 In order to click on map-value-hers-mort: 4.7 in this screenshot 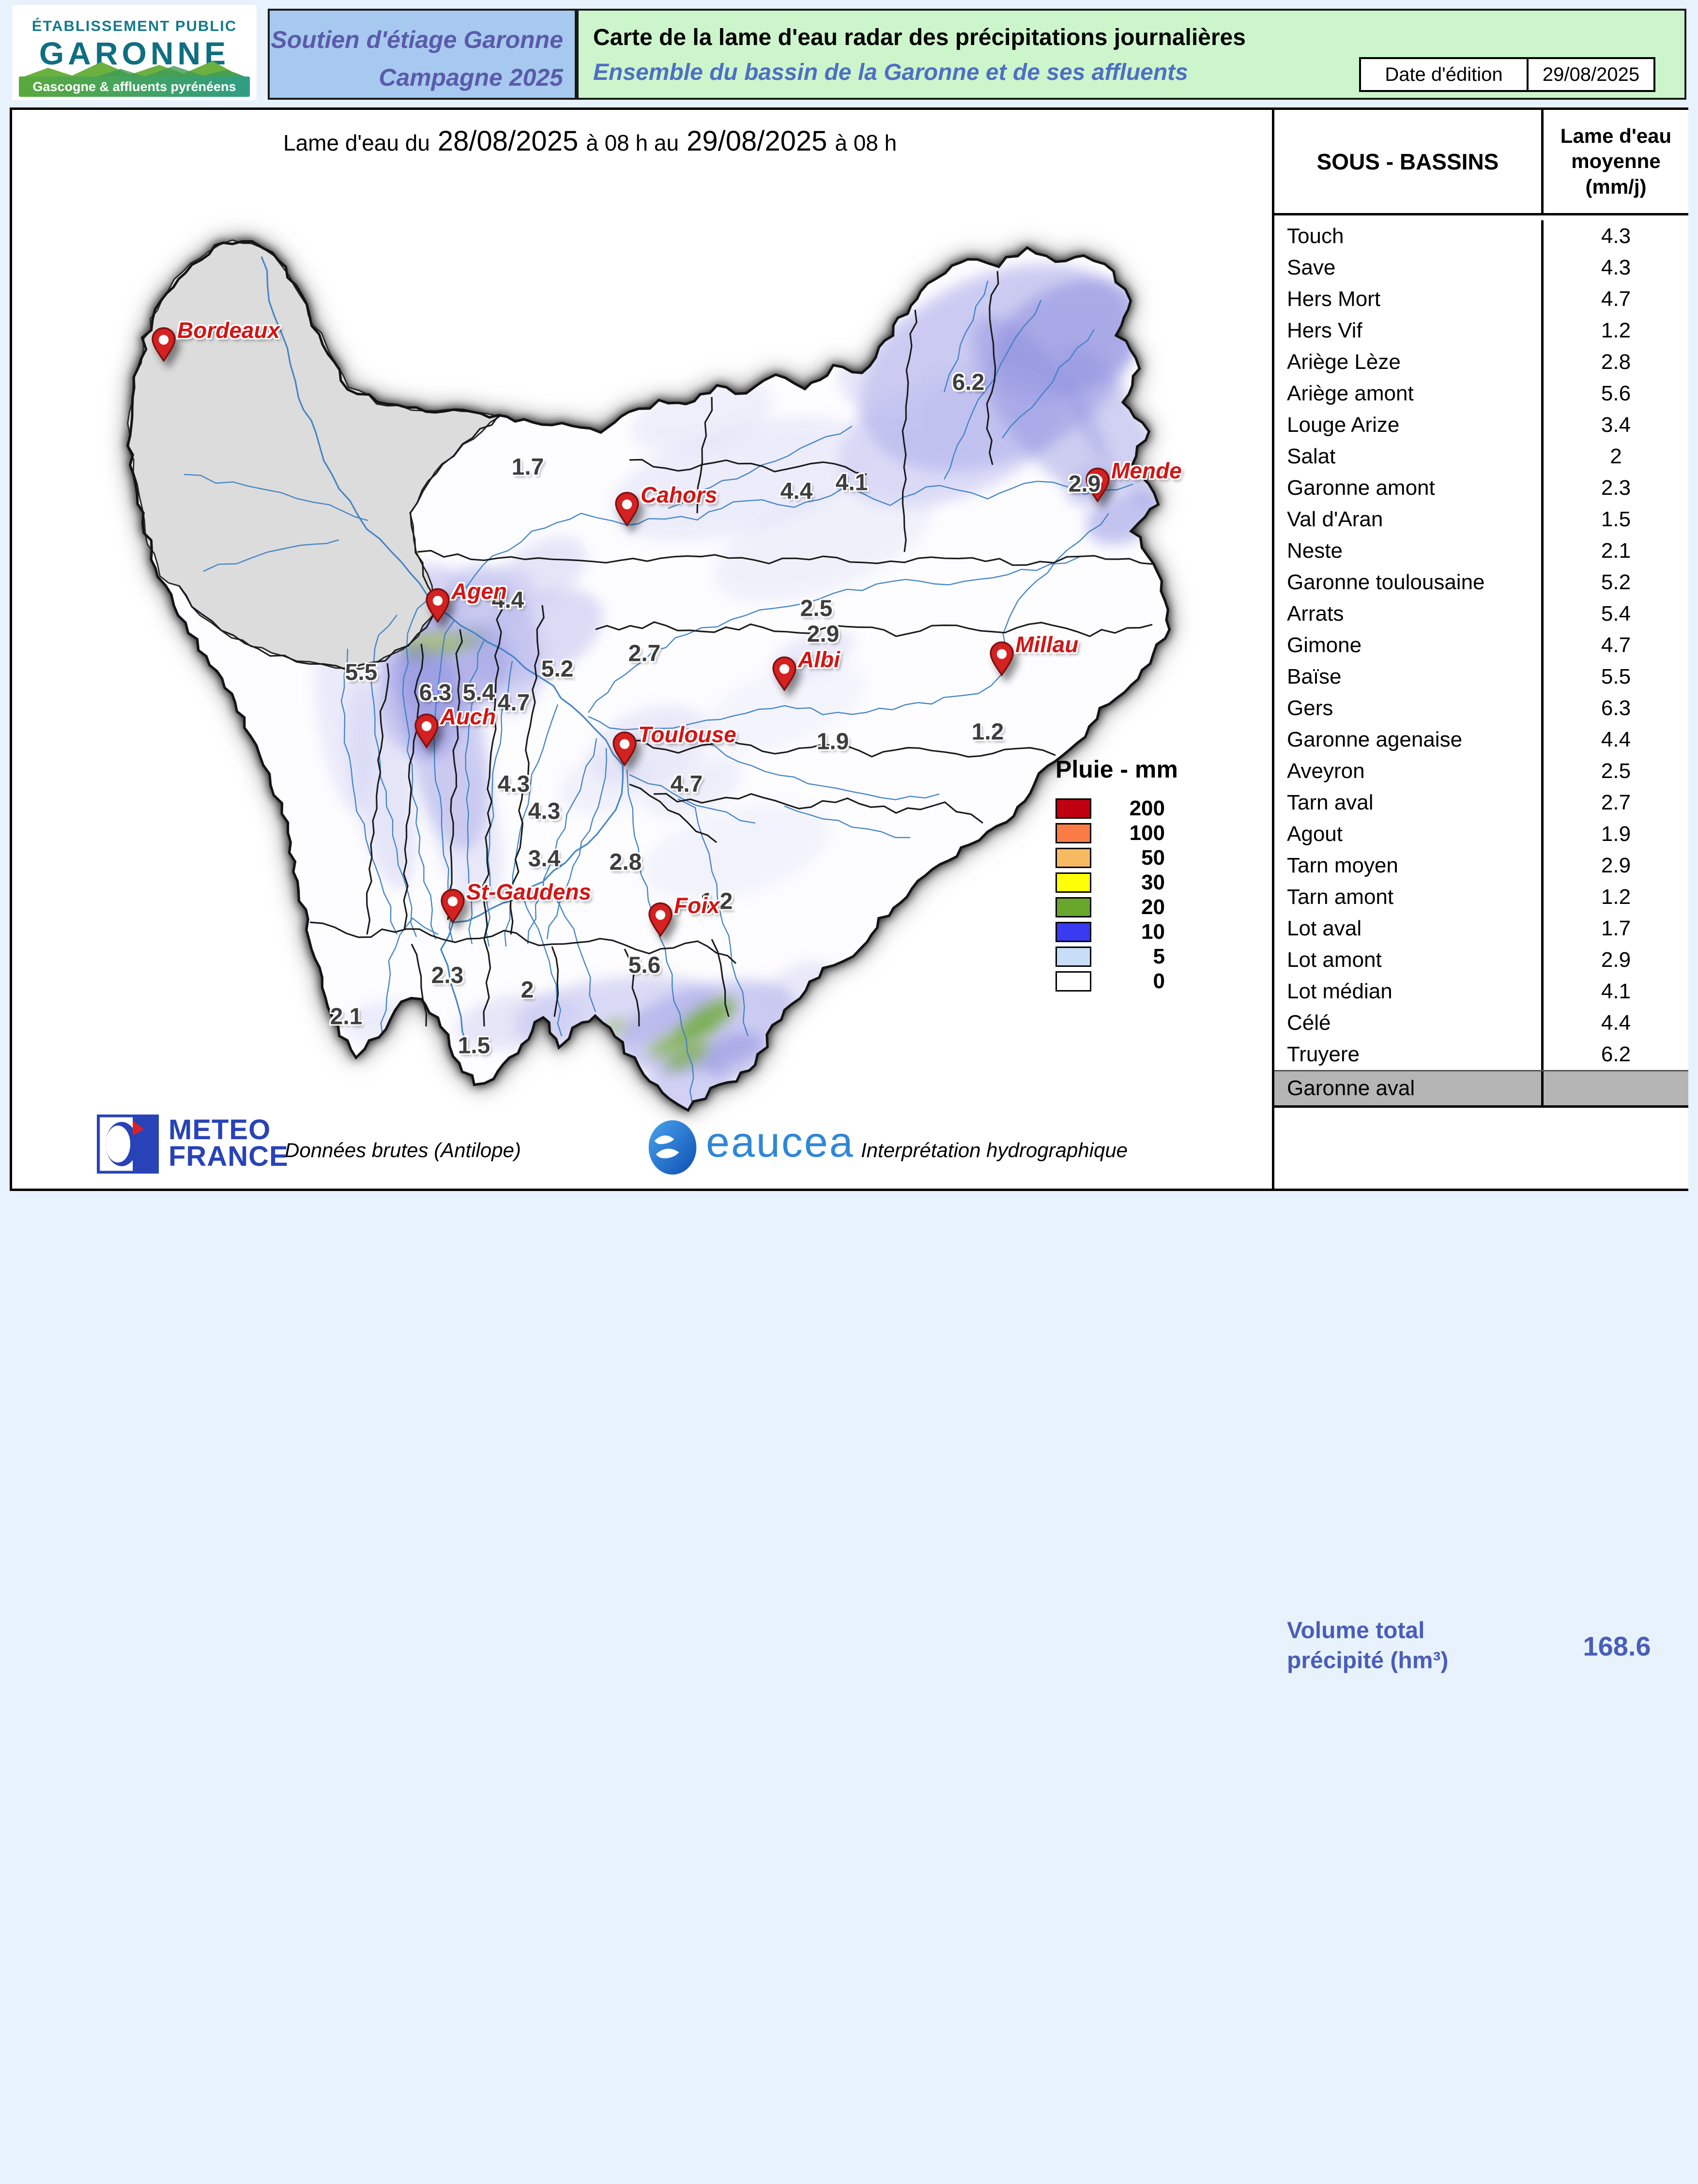, I will do `click(686, 784)`.